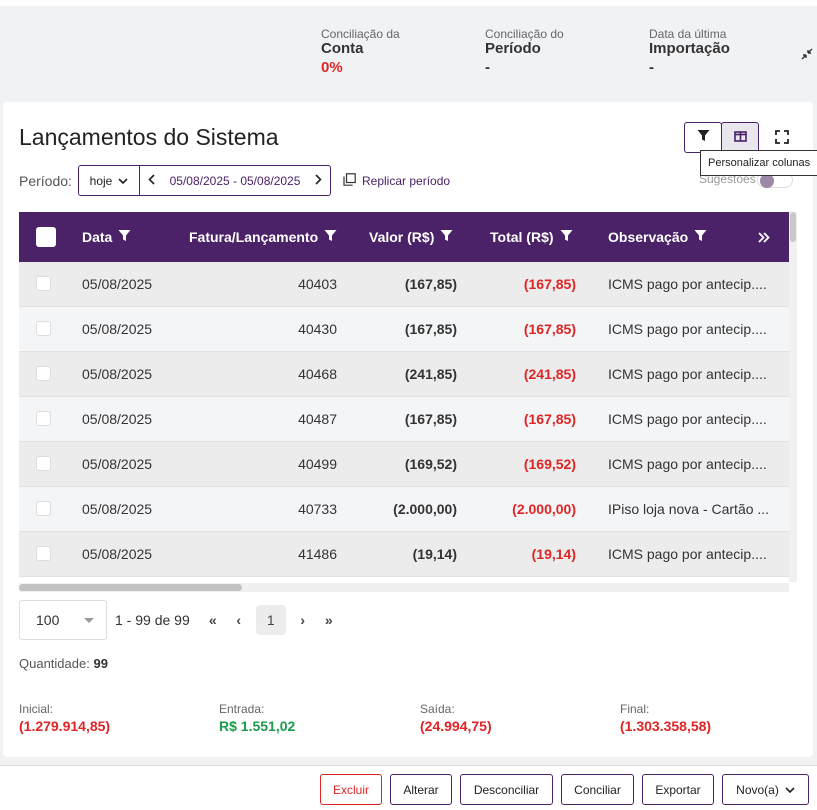  I want to click on vertical-scrollbar, so click(793, 397).